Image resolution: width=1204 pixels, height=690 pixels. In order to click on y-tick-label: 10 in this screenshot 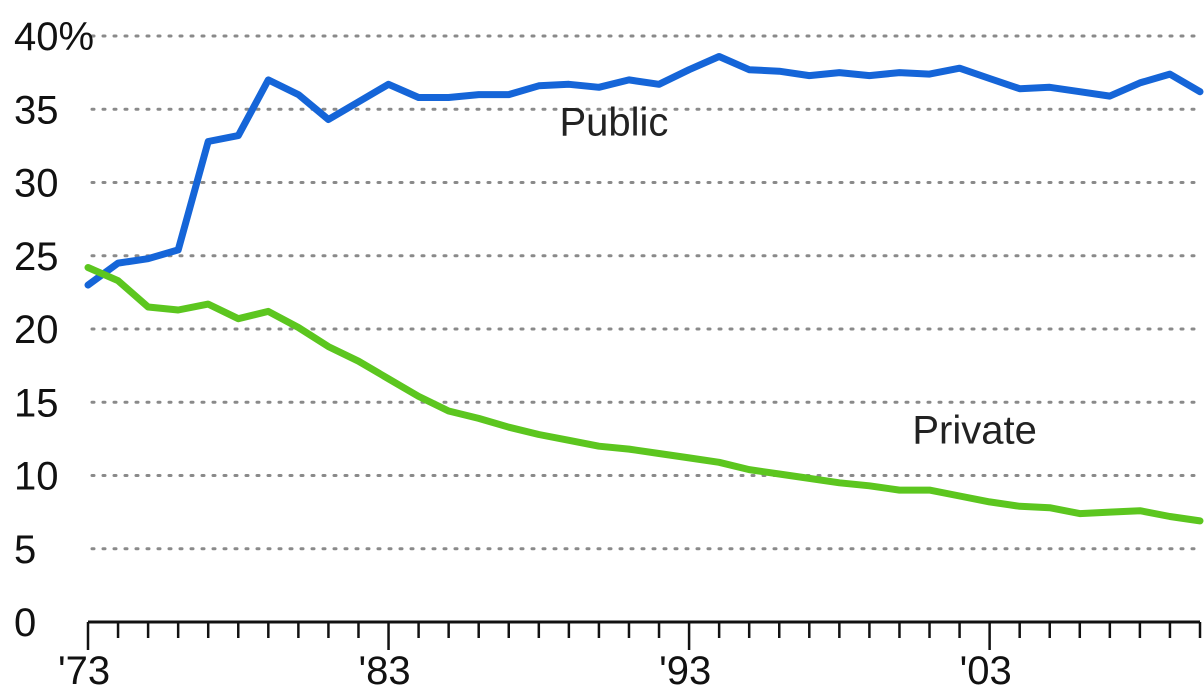, I will do `click(36, 477)`.